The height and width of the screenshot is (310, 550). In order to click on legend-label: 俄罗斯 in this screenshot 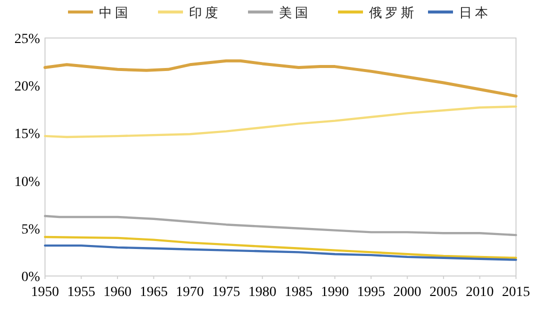, I will do `click(393, 13)`.